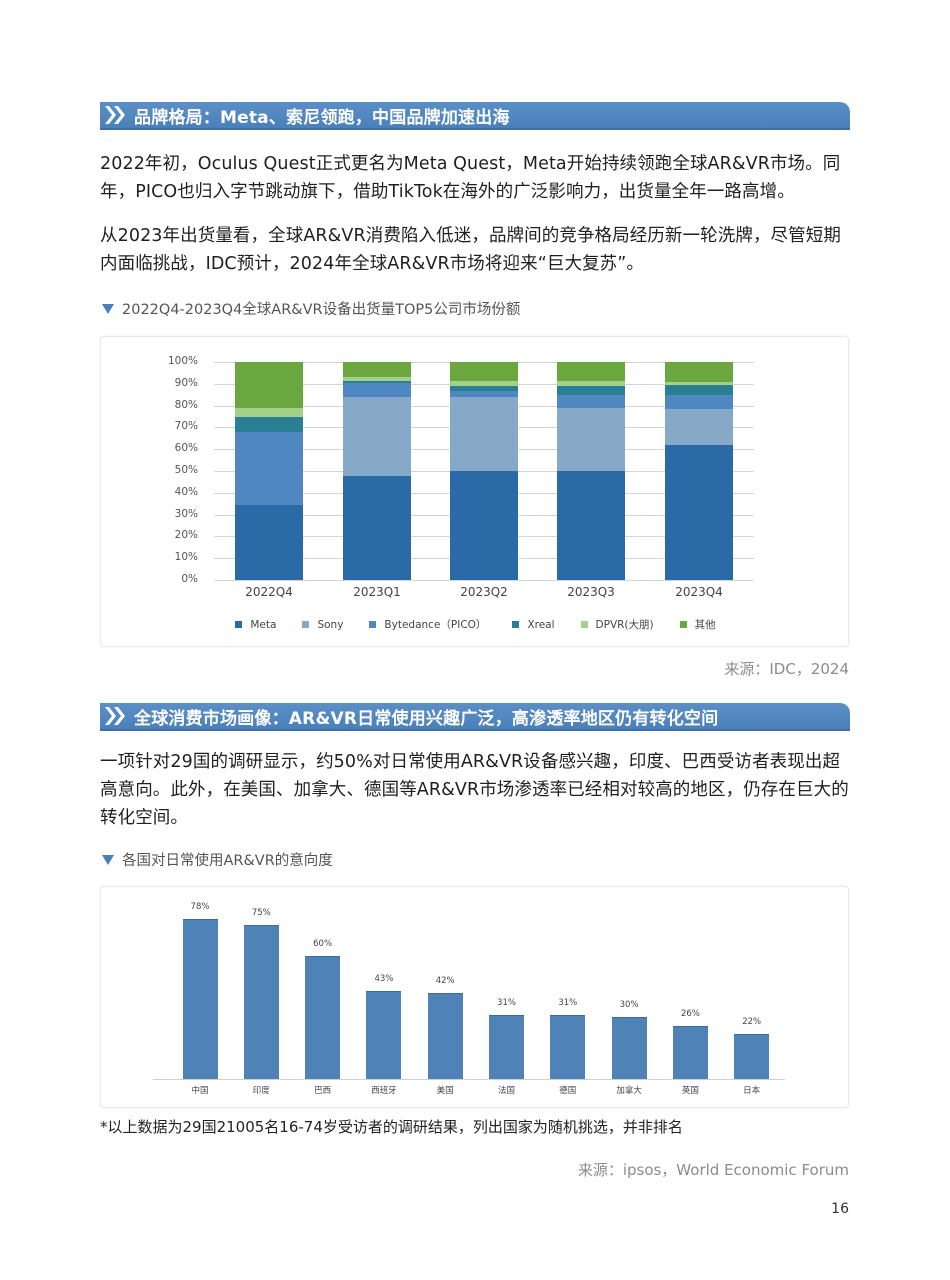 The height and width of the screenshot is (1280, 950). I want to click on section-header-brand-landscape: 品牌格局：Meta、索尼领跑，中国品牌加速出海, so click(475, 116).